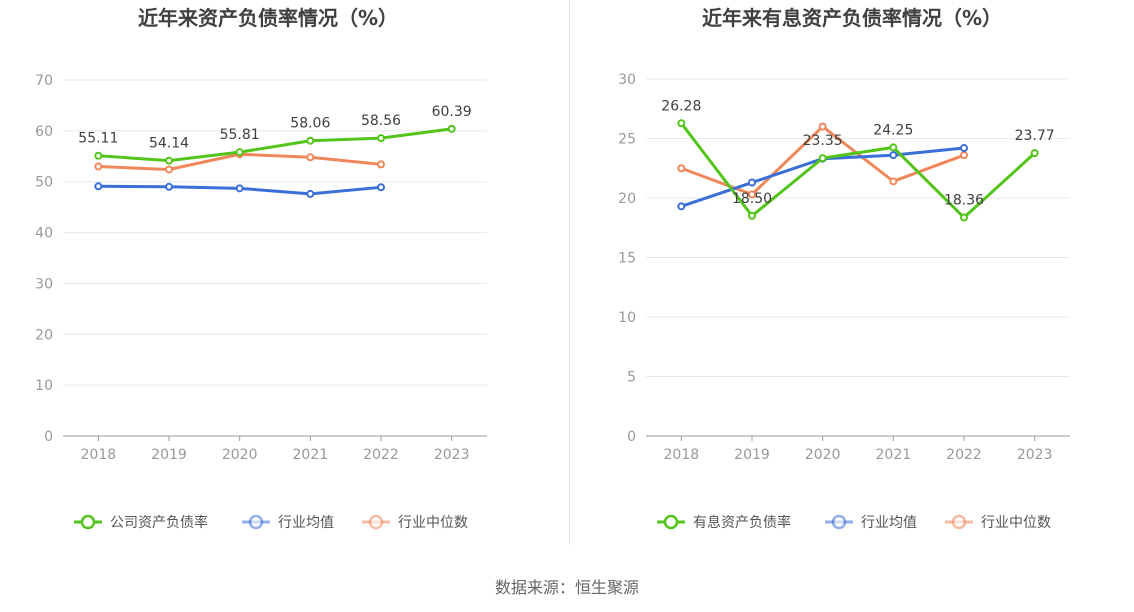  What do you see at coordinates (823, 141) in the screenshot?
I see `data-label: 23.35` at bounding box center [823, 141].